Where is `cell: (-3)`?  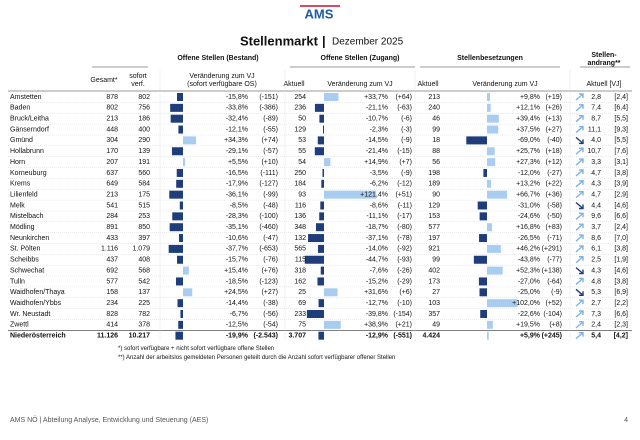
cell: (-3) is located at coordinates (406, 129).